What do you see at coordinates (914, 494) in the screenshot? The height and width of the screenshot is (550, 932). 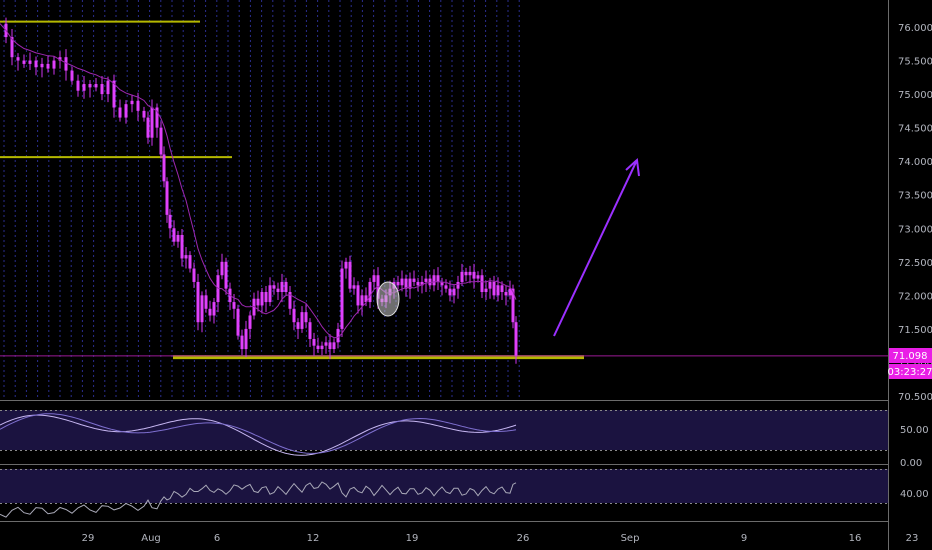 I see `osc2-tick-label: 40.00` at bounding box center [914, 494].